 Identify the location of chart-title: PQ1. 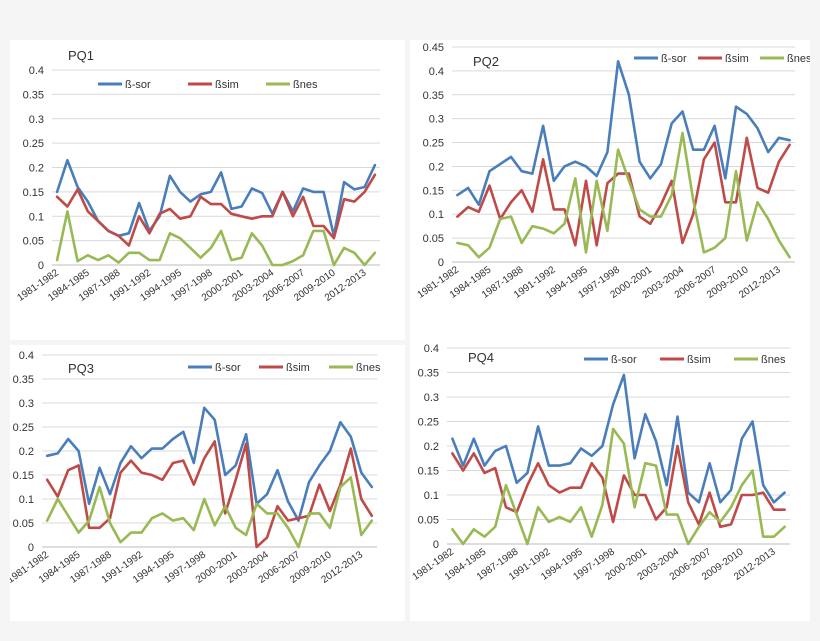
(81, 55).